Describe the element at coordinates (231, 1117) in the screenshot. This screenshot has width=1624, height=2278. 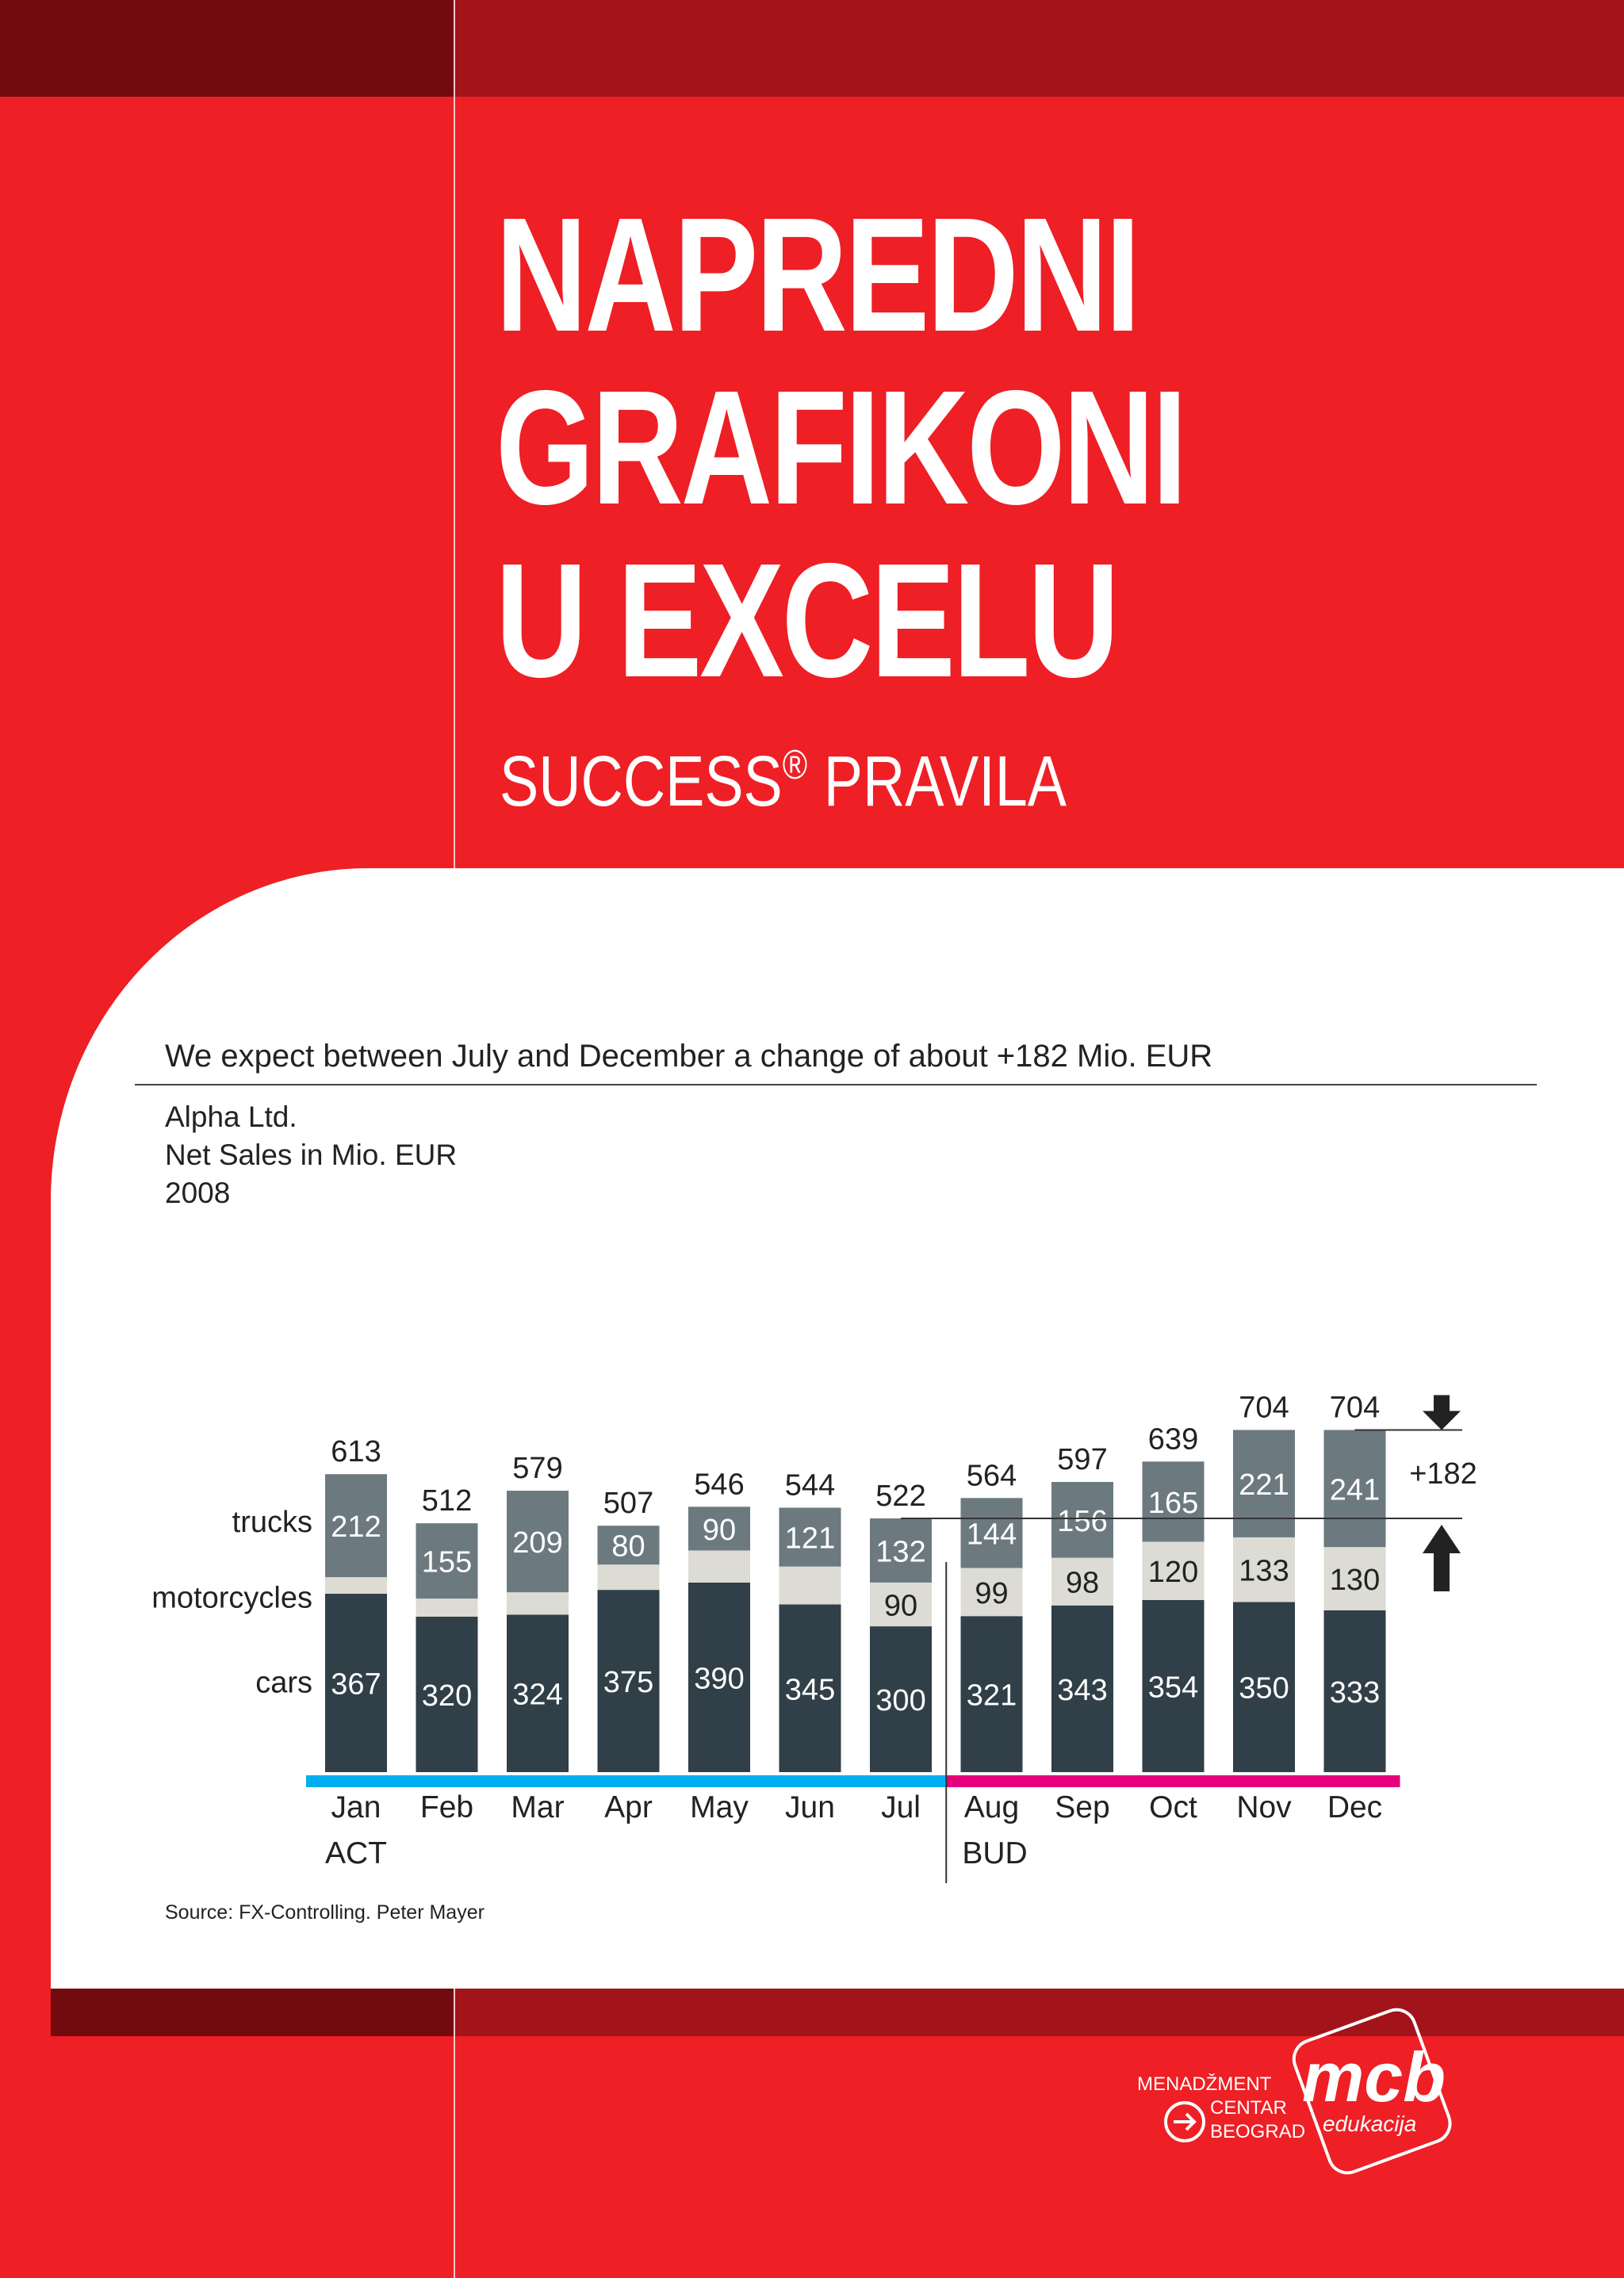
I see `chart-info-company: Alpha Ltd.` at that location.